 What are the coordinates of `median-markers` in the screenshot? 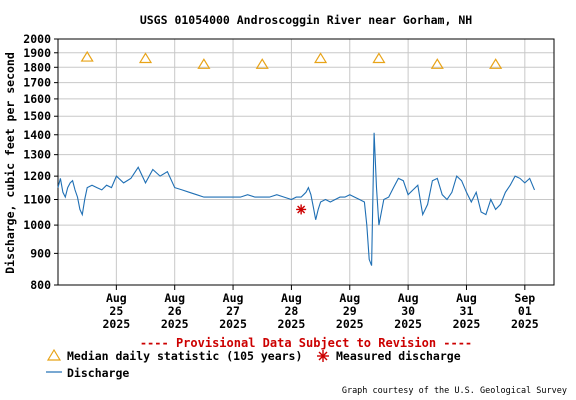 It's located at (291, 59).